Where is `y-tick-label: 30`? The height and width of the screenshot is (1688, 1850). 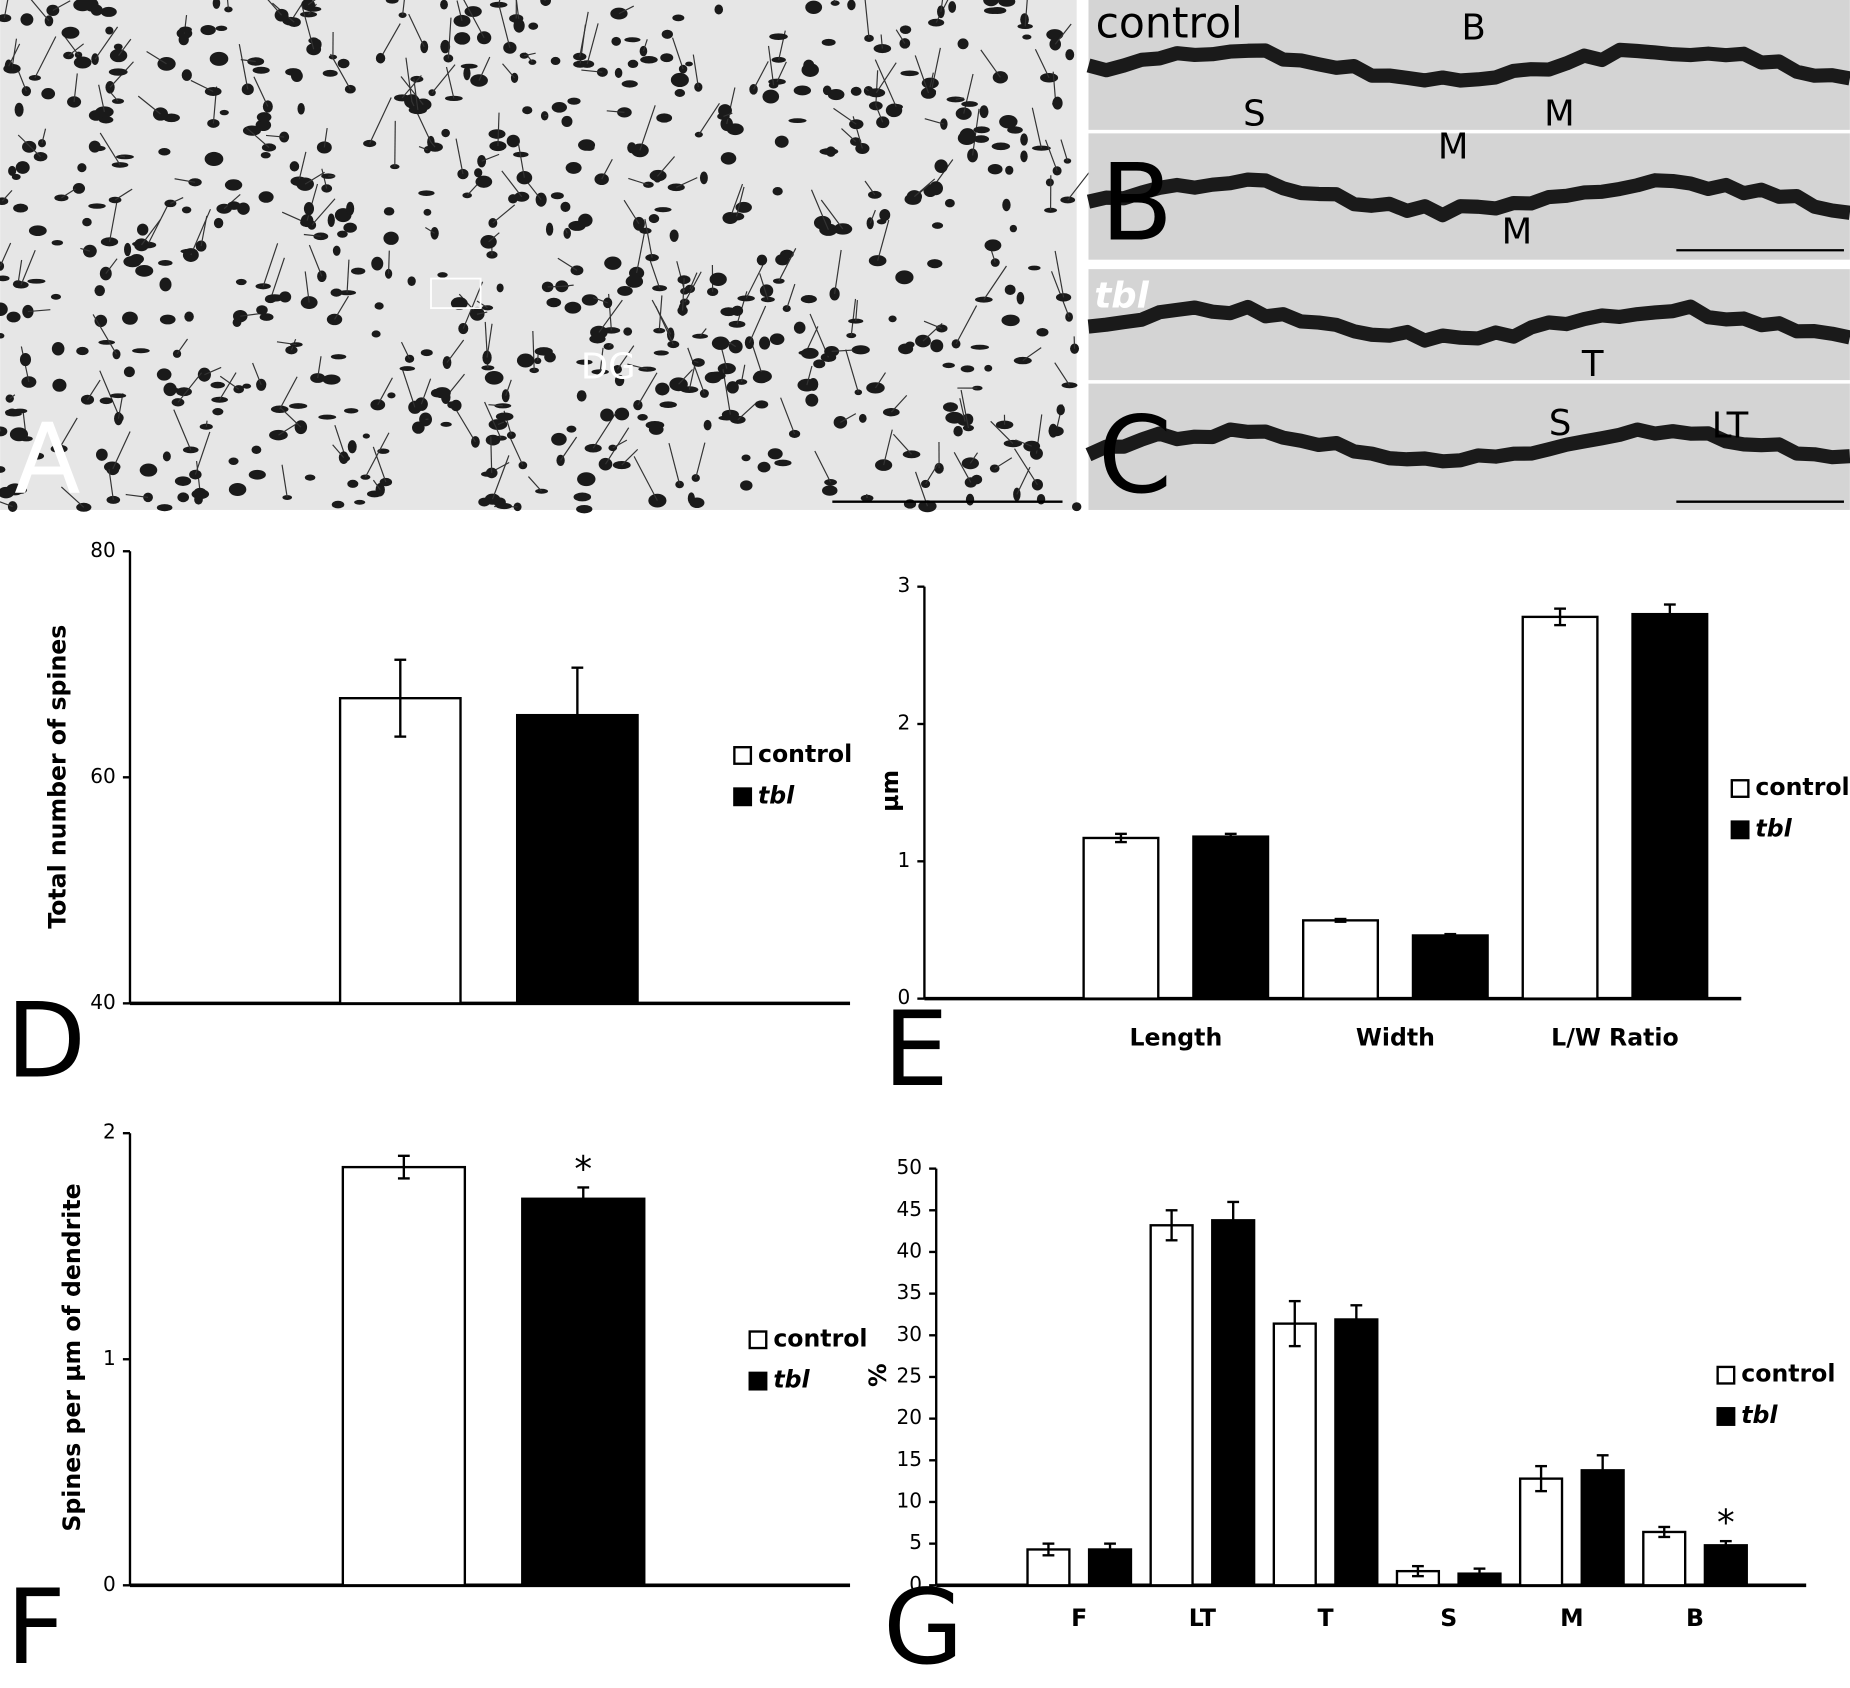
y-tick-label: 30 is located at coordinates (910, 1334).